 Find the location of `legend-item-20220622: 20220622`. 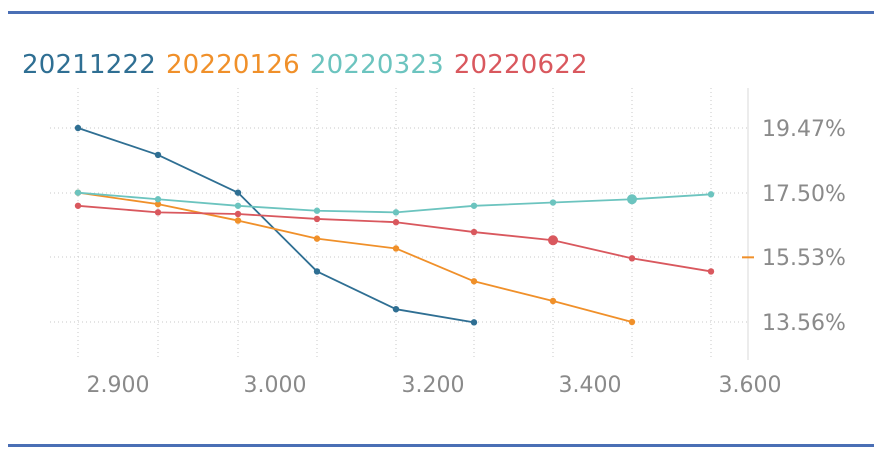

legend-item-20220622: 20220622 is located at coordinates (520, 65).